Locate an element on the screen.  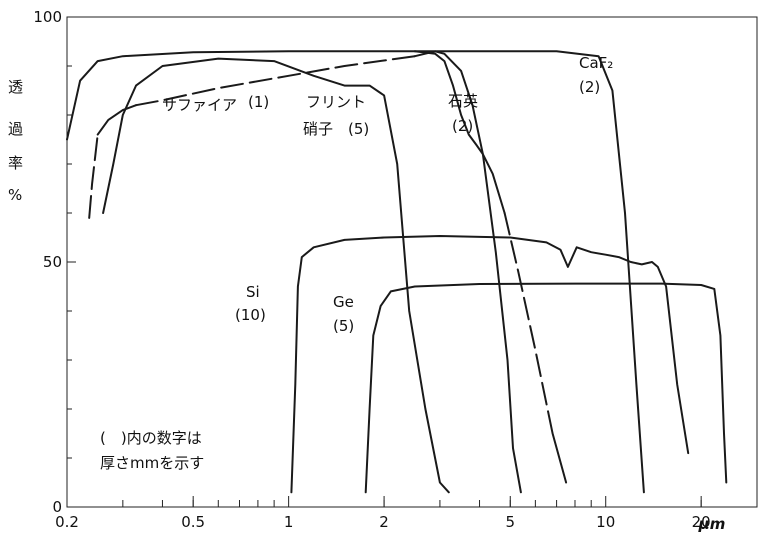
series-name-label: CaF₂ is located at coordinates (596, 63).